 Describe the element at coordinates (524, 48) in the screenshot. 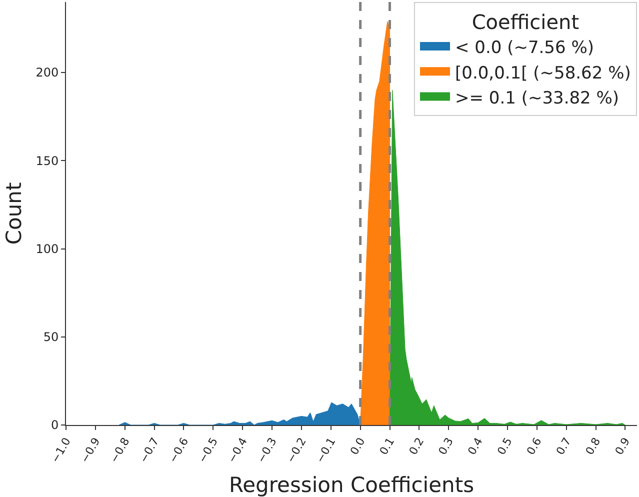

I see `legend-label: < 0.0 (~7.56 %)` at that location.